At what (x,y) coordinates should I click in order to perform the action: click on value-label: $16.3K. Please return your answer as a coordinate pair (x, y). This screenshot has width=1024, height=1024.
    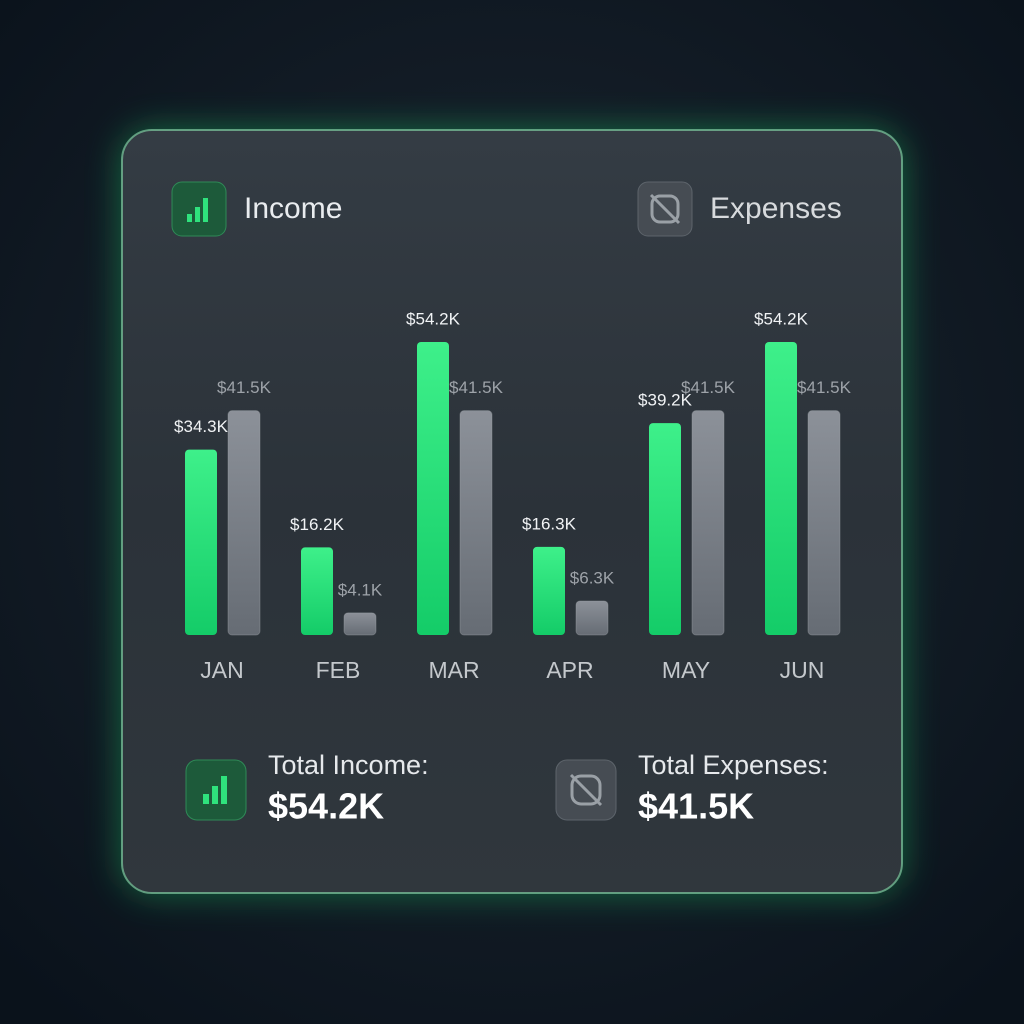
    Looking at the image, I should click on (549, 523).